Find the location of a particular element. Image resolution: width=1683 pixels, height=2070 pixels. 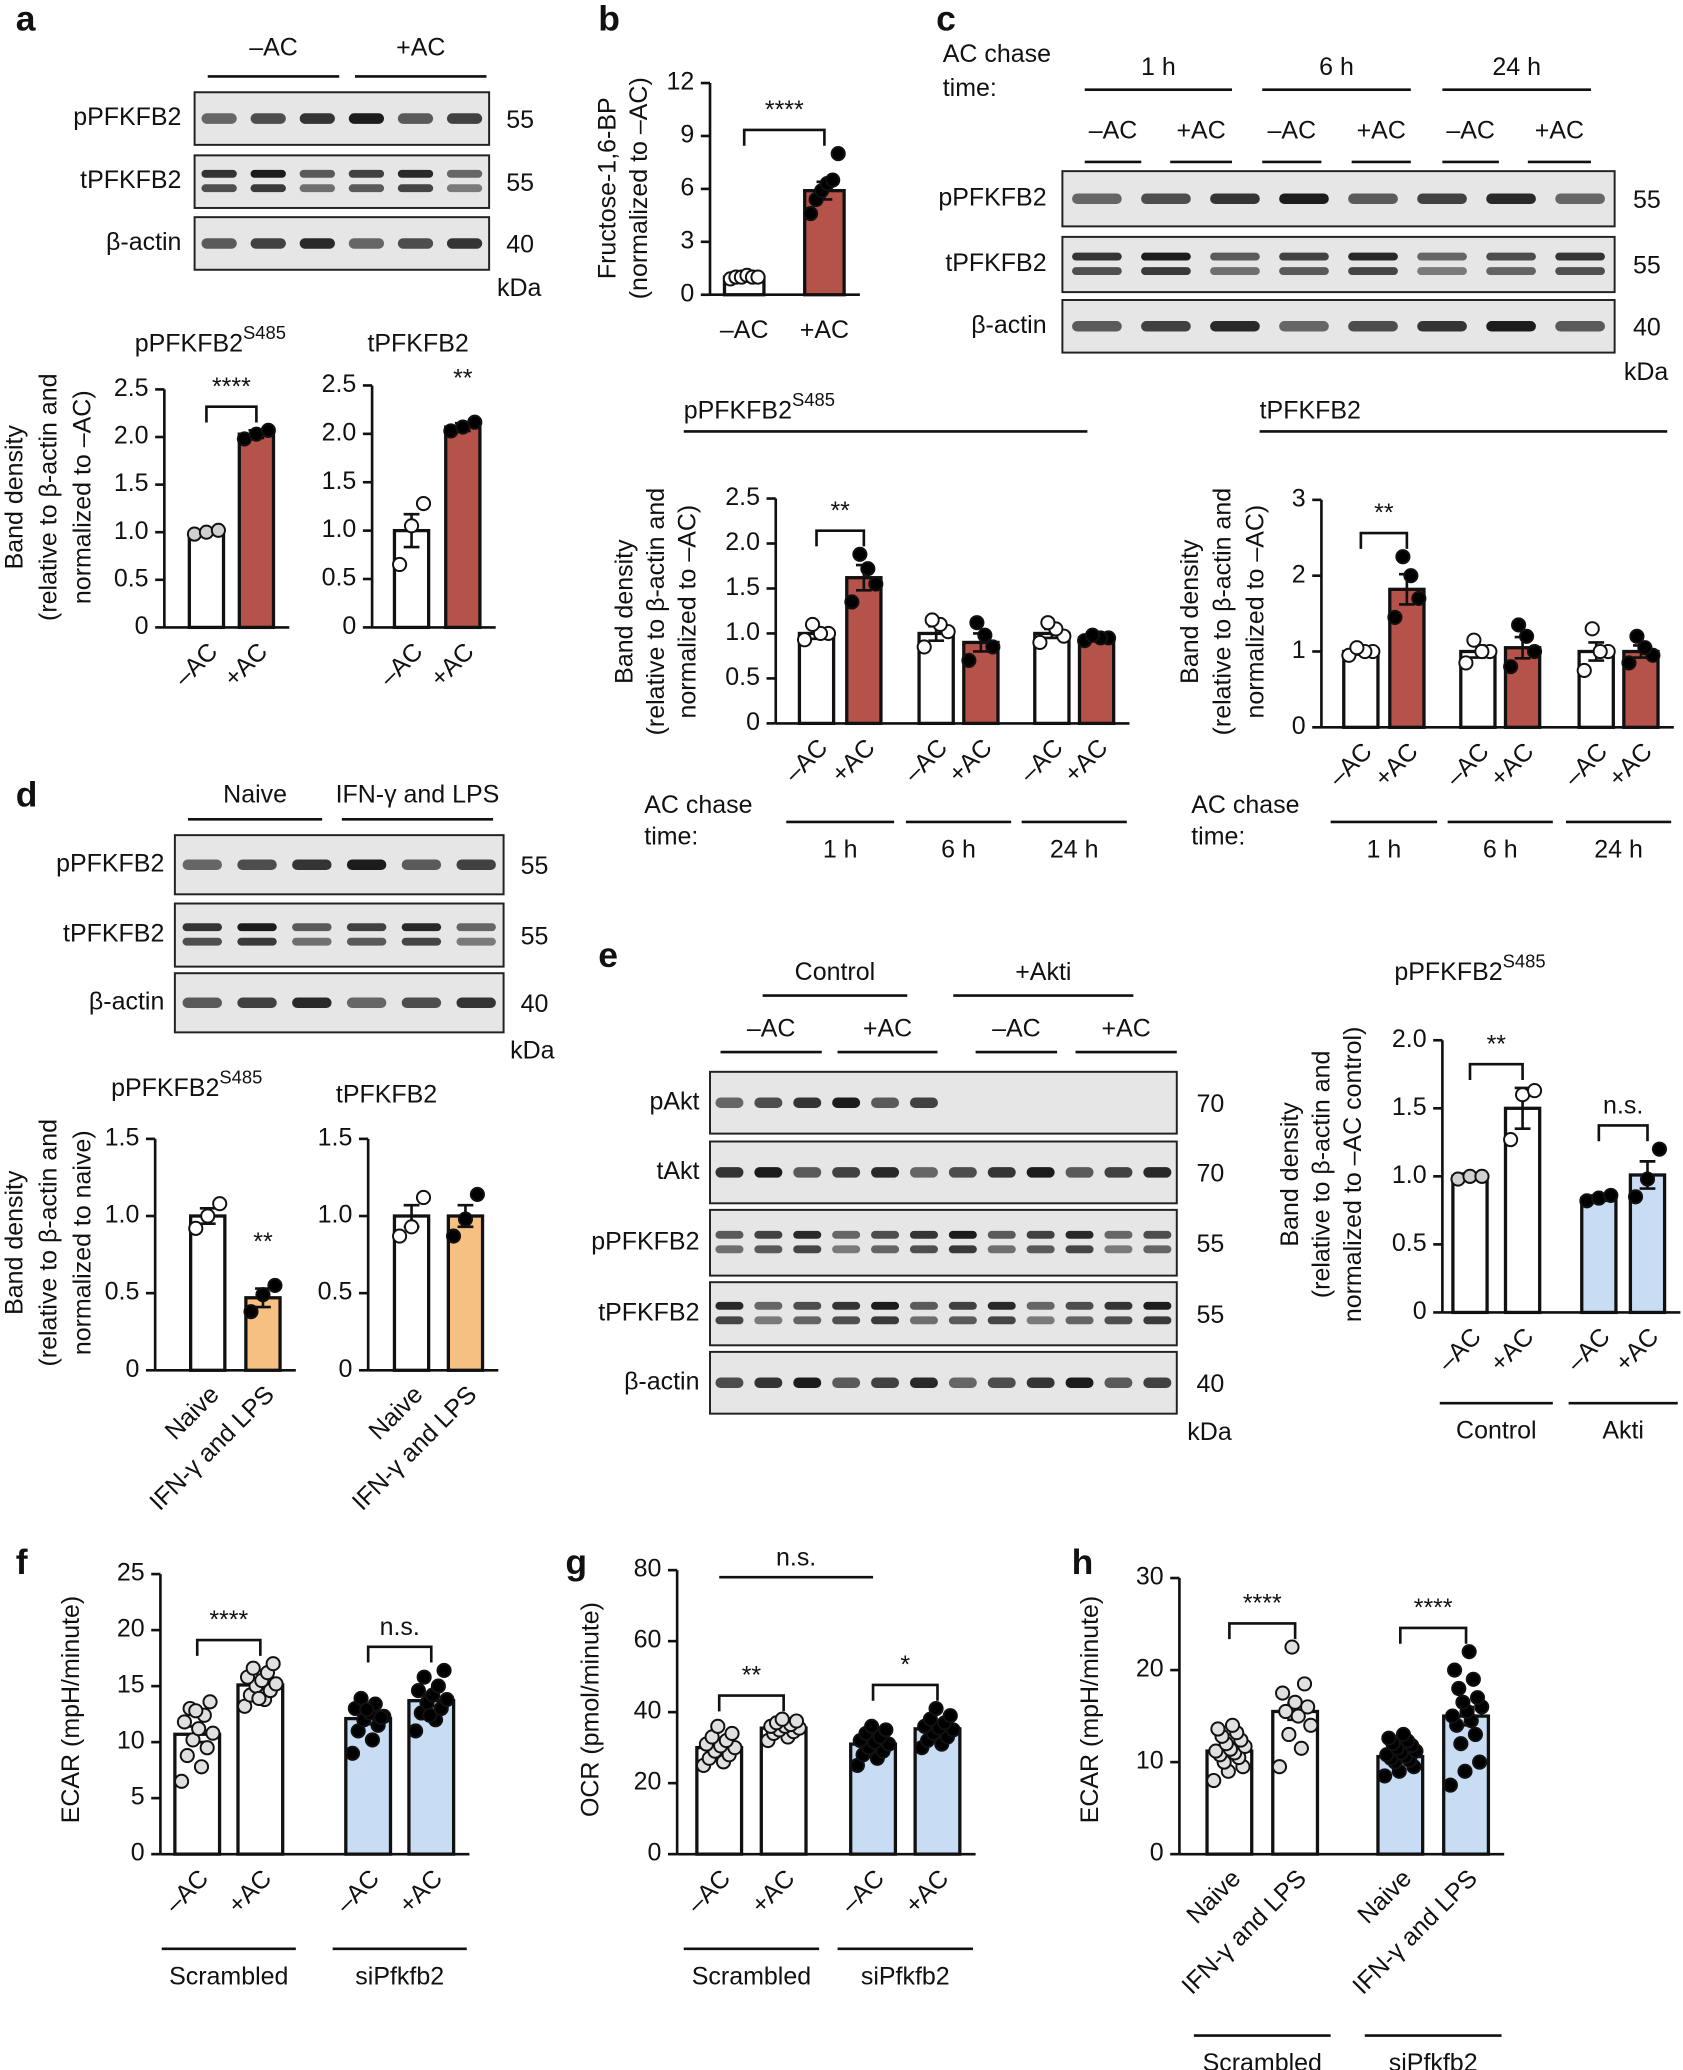

panel-letter: a is located at coordinates (26, 19).